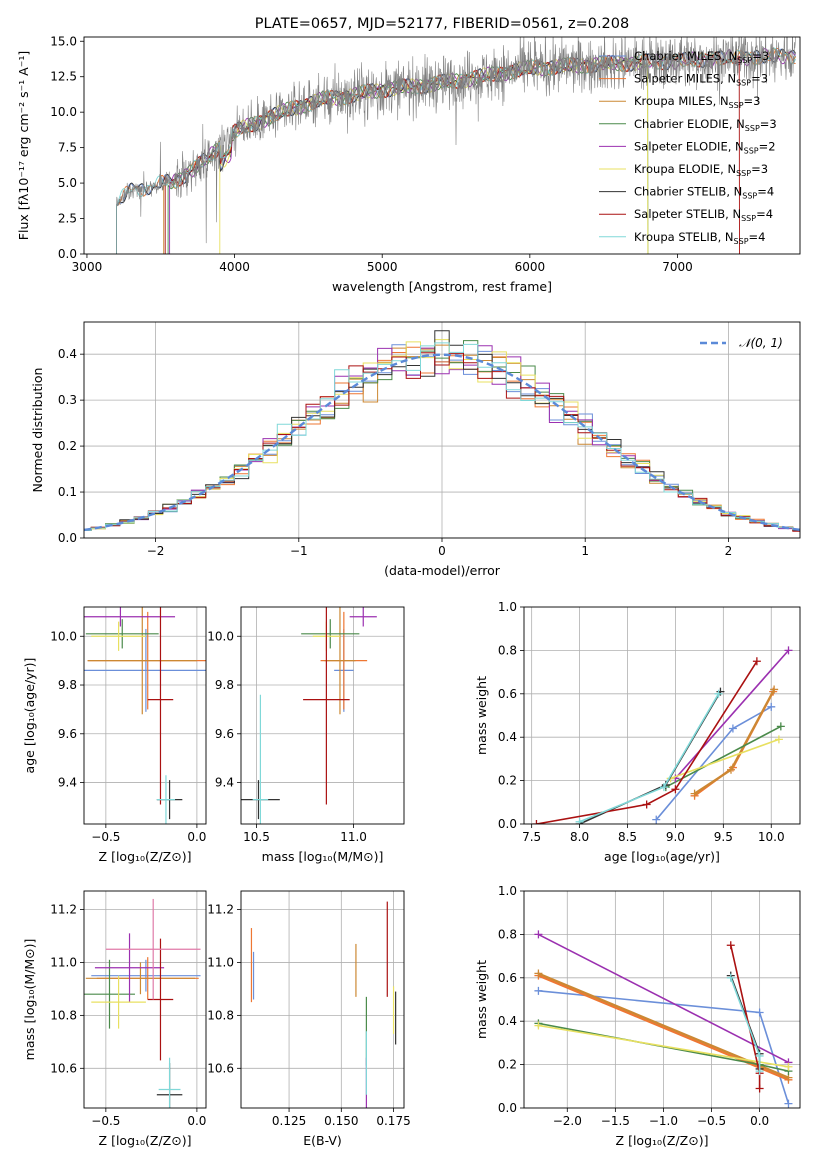  I want to click on legend-entry: Chabrier MILES, NSSP=3, so click(701, 57).